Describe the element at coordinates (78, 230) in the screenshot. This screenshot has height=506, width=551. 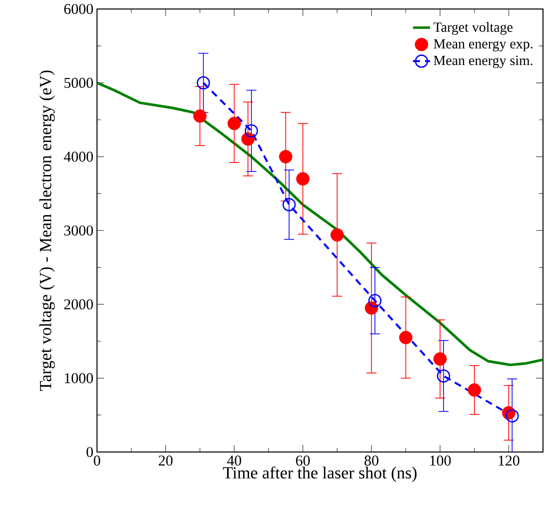
I see `y-tick-label: 3000` at that location.